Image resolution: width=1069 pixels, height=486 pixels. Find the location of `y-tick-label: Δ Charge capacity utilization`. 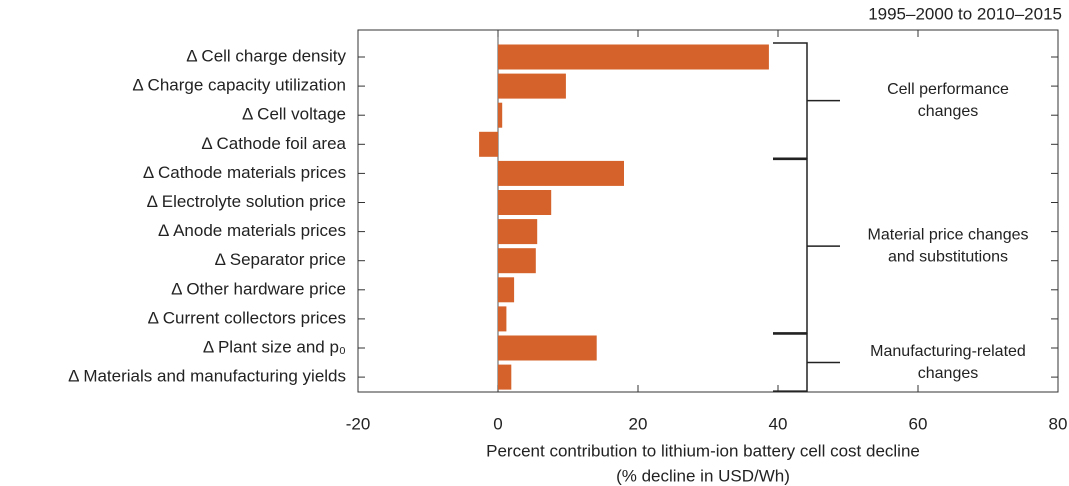

y-tick-label: Δ Charge capacity utilization is located at coordinates (239, 85).